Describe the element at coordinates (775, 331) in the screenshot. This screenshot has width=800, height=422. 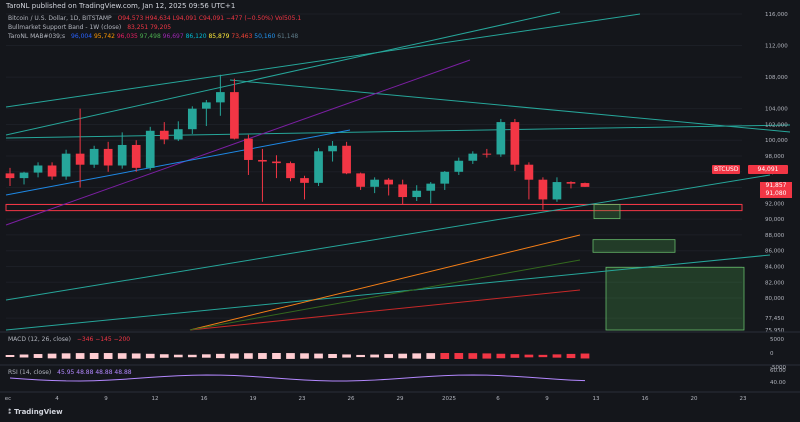
I see `y-tick-label: 75,950` at that location.